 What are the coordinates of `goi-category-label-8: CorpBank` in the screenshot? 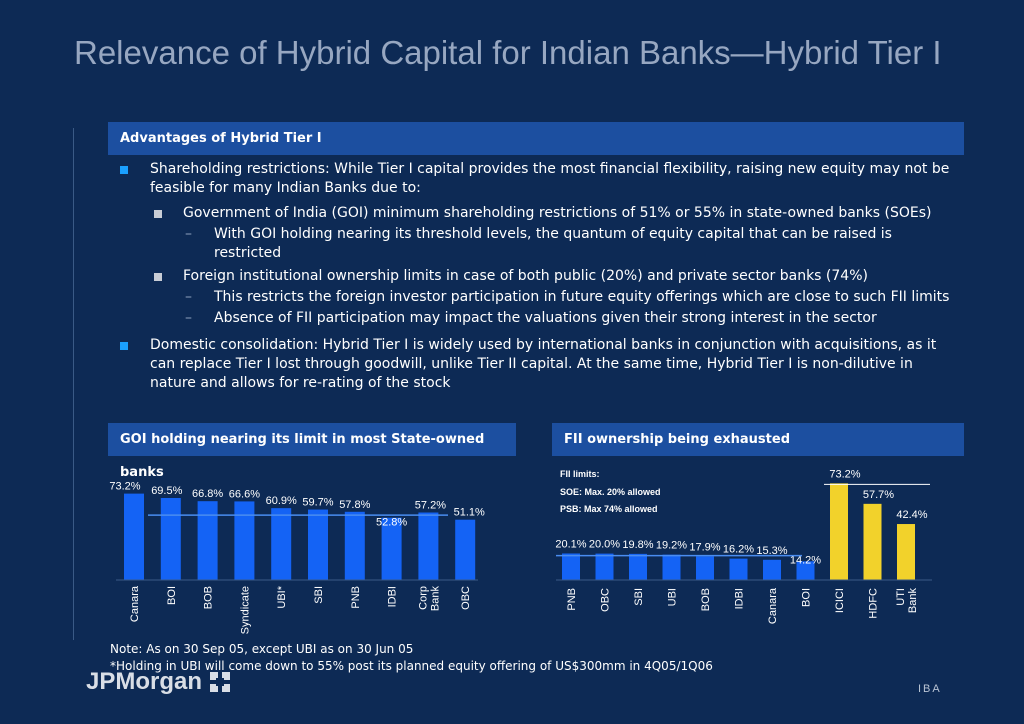 It's located at (429, 599).